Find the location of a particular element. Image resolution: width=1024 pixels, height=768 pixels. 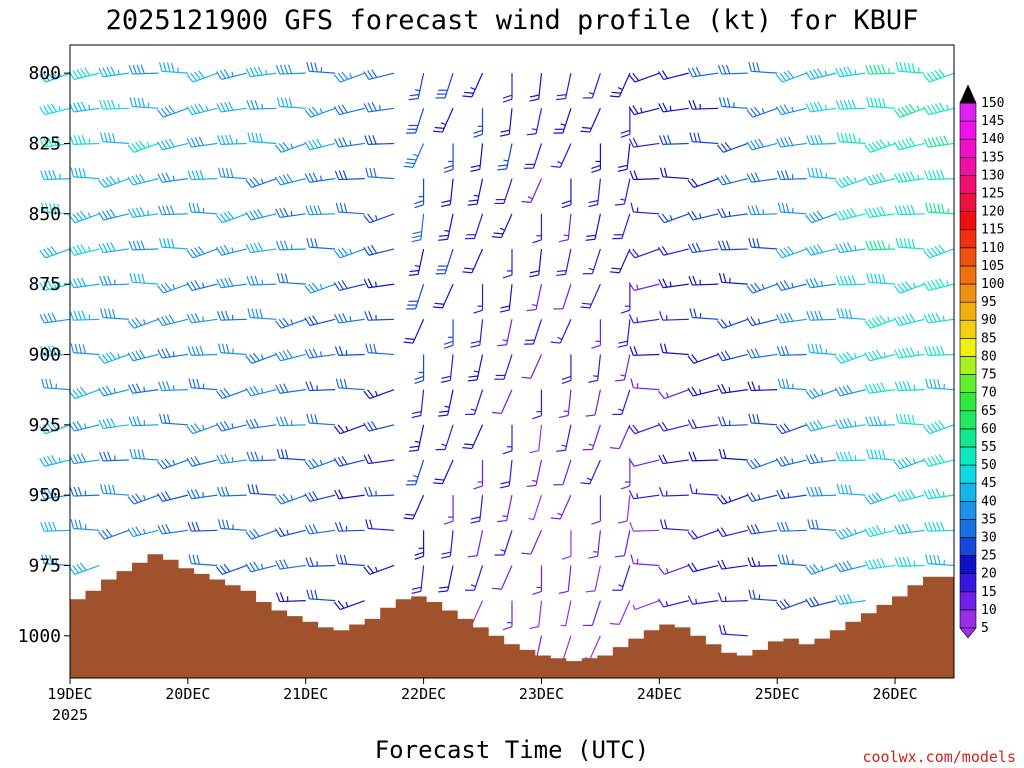

x-tick-label: 24DEC is located at coordinates (659, 694).